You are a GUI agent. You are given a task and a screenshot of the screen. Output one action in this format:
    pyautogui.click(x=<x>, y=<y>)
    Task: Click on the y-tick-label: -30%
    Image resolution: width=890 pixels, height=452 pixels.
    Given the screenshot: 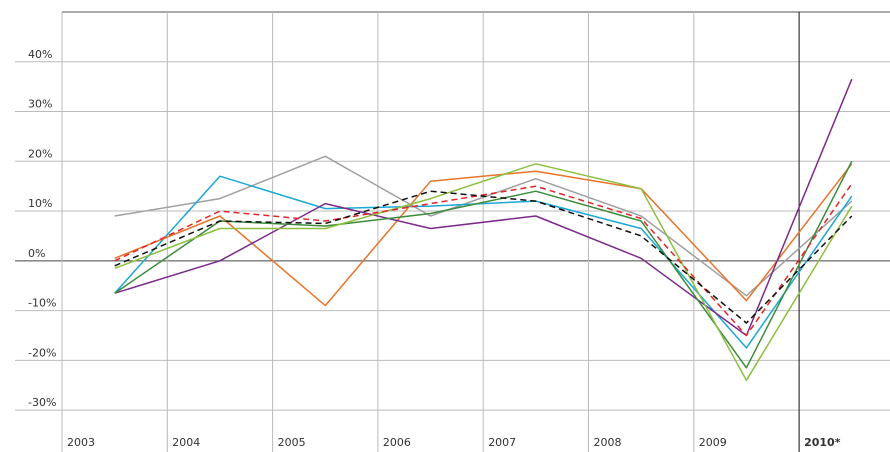 What is the action you would take?
    pyautogui.click(x=42, y=402)
    